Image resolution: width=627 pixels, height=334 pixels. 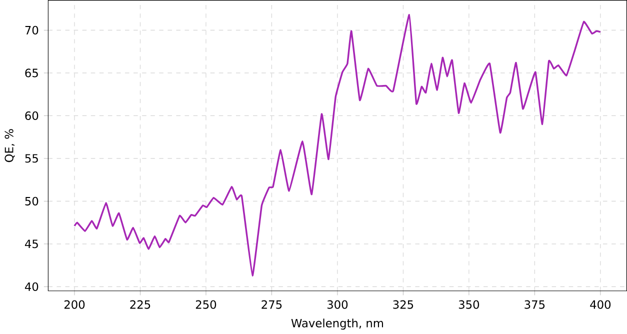 What do you see at coordinates (31, 73) in the screenshot?
I see `y-tick-label: 65` at bounding box center [31, 73].